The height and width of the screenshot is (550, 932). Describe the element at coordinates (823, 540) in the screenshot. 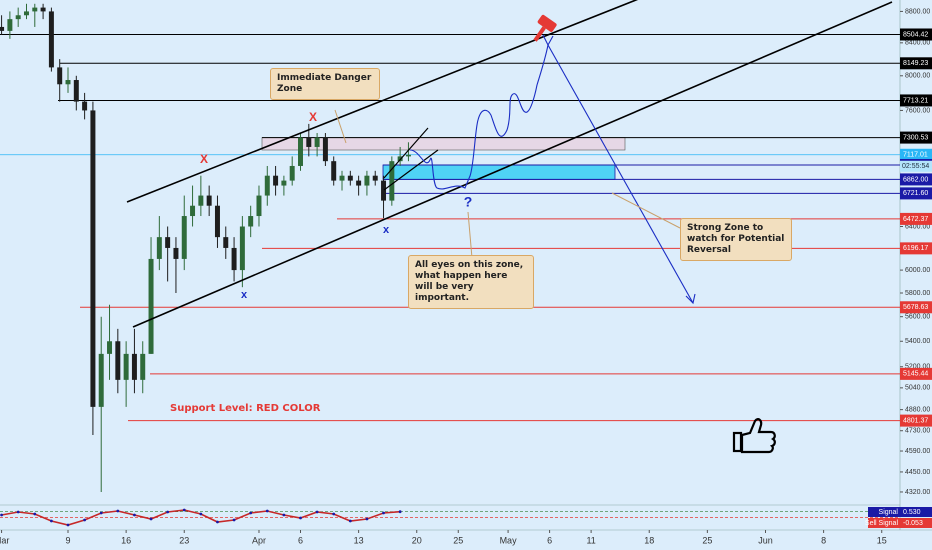

I see `x-tick-label: 8` at that location.